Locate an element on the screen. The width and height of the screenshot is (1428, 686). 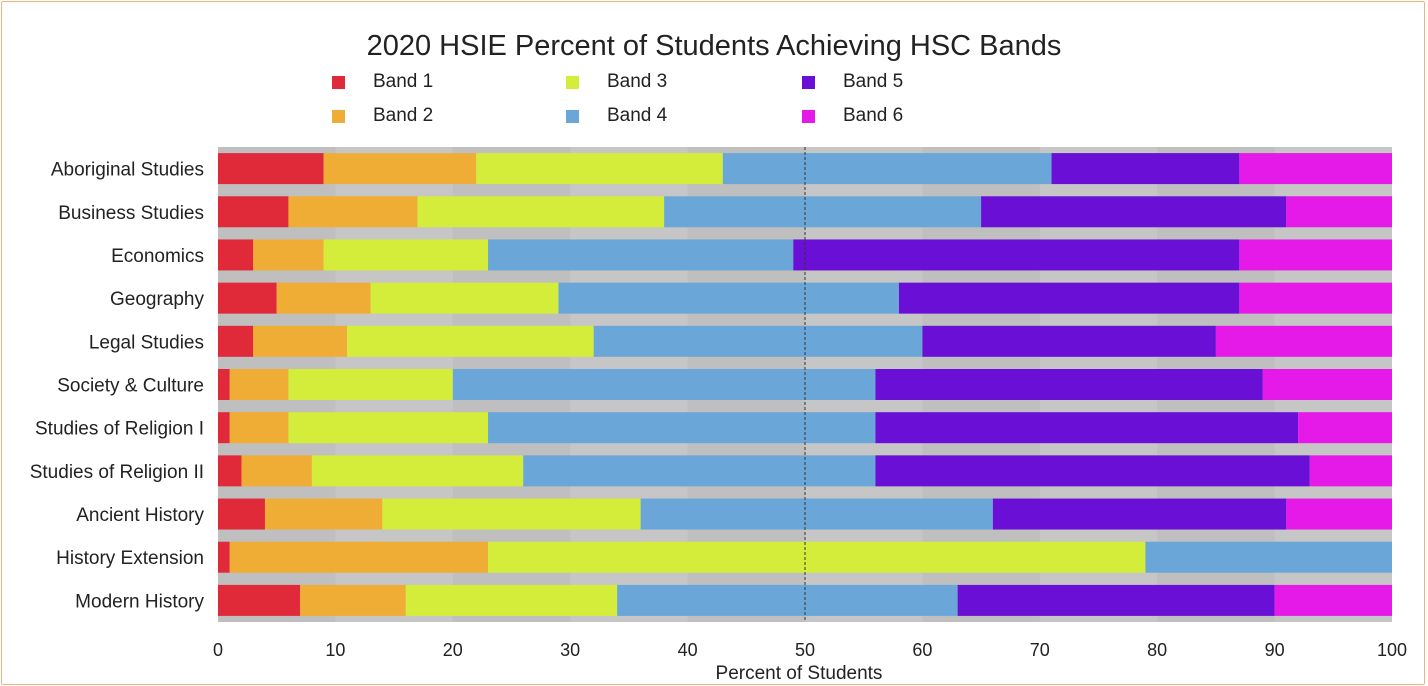
category-label: Legal Studies is located at coordinates (146, 342).